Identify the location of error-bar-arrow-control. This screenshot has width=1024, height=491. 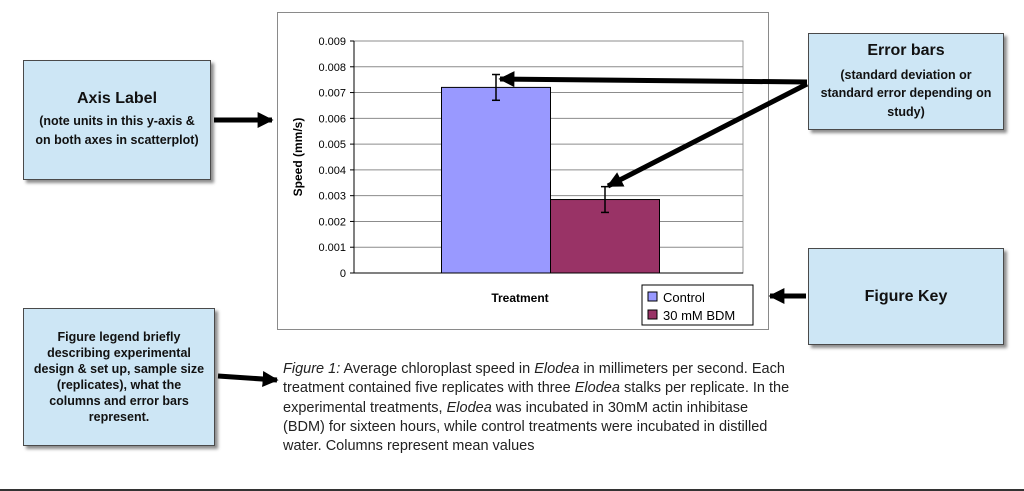
(653, 79).